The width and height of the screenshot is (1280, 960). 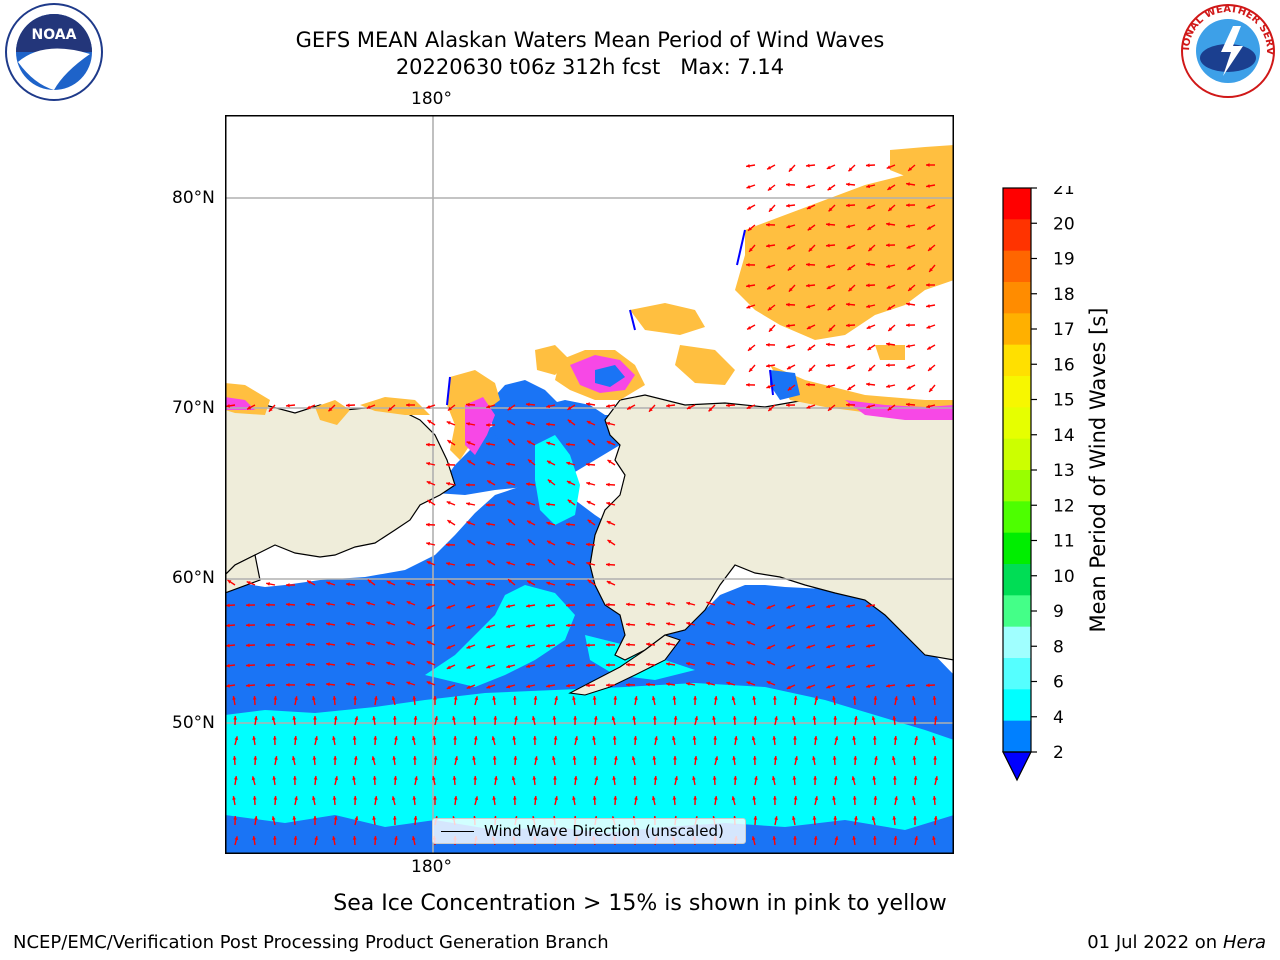 What do you see at coordinates (589, 831) in the screenshot?
I see `map-legend: Wind Wave Direction (unscaled)` at bounding box center [589, 831].